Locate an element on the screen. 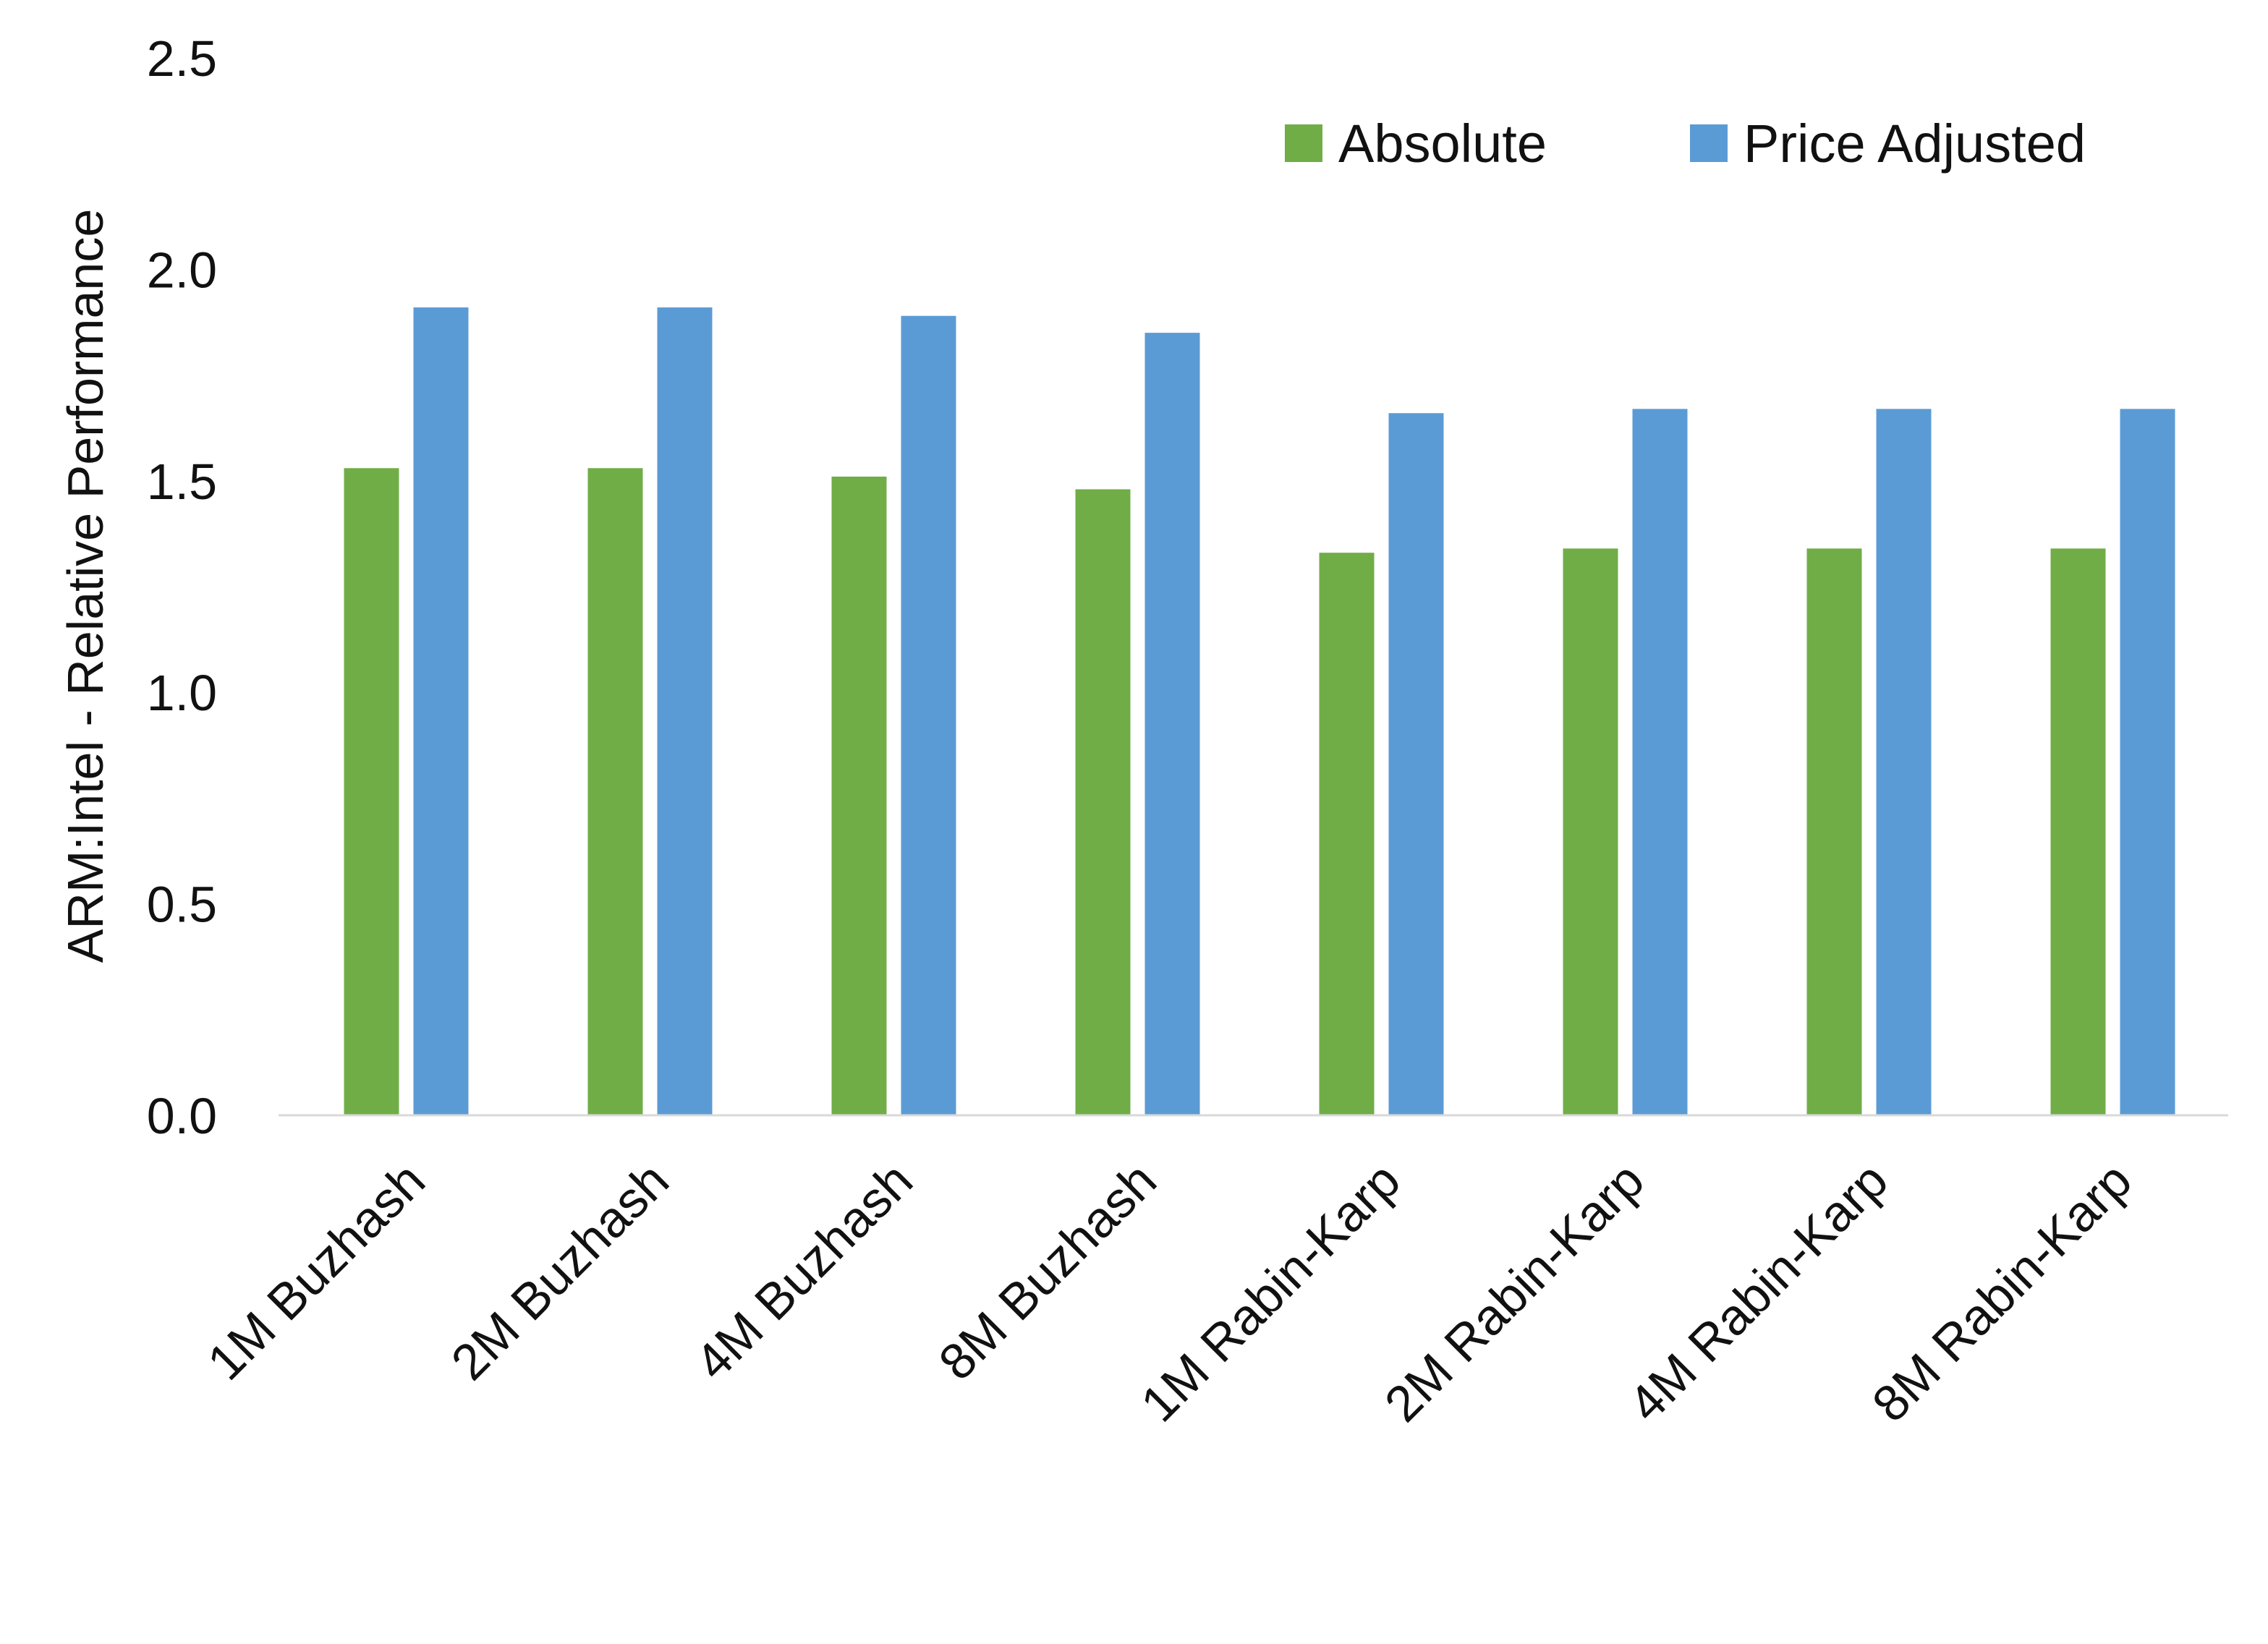  x-tick-label: 4M Buzhash is located at coordinates (803, 1270).